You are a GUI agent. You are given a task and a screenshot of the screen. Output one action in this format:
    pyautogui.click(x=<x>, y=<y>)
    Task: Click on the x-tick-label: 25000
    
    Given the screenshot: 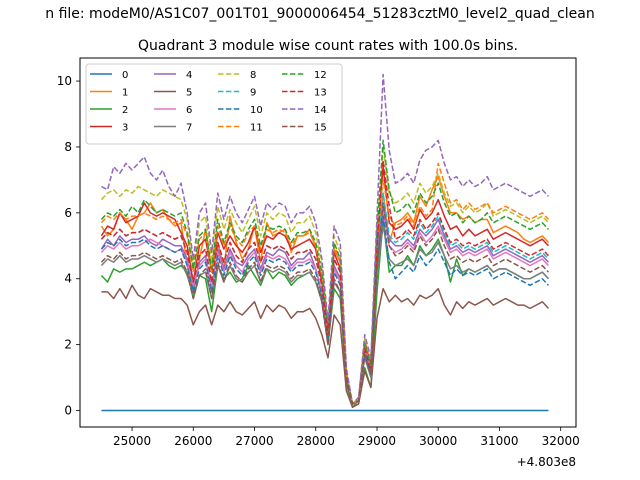 What is the action you would take?
    pyautogui.click(x=132, y=441)
    